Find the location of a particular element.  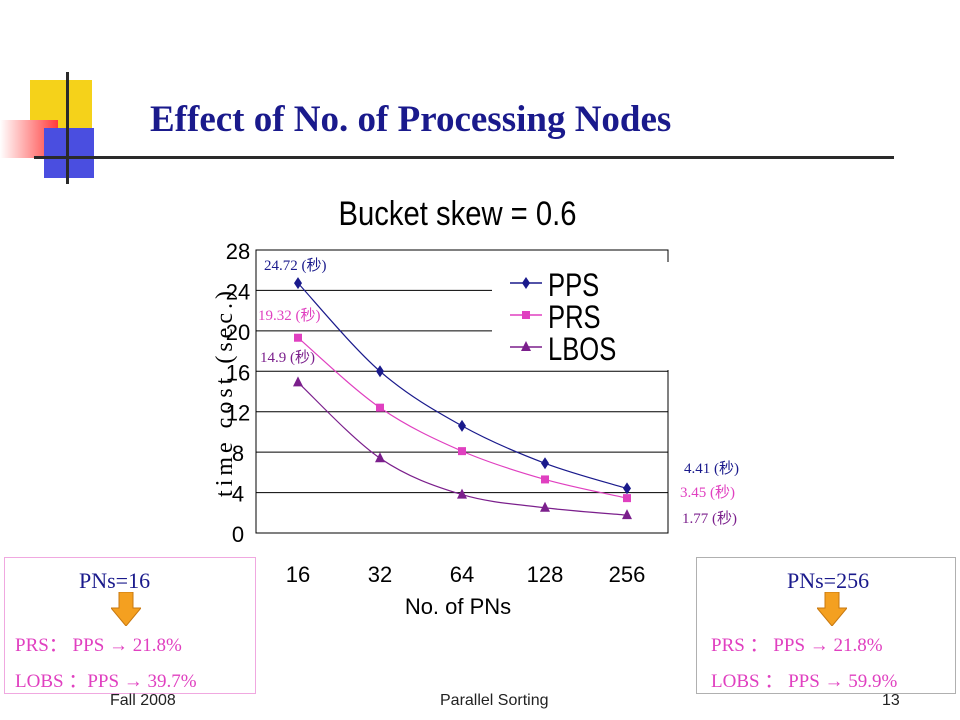

title-underline is located at coordinates (464, 157).